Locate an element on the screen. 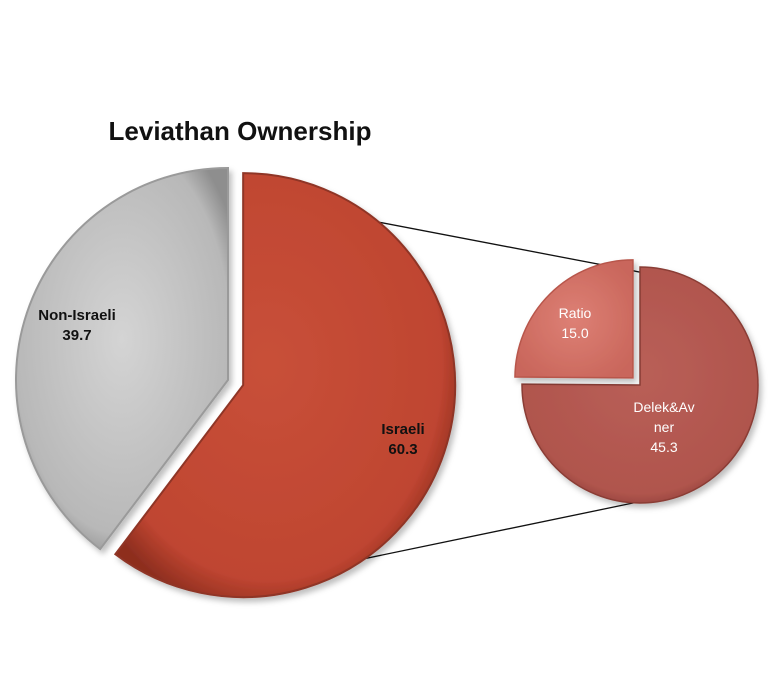 Image resolution: width=784 pixels, height=700 pixels. data-label-non-israeli: Non-Israeli 39.7 is located at coordinates (77, 325).